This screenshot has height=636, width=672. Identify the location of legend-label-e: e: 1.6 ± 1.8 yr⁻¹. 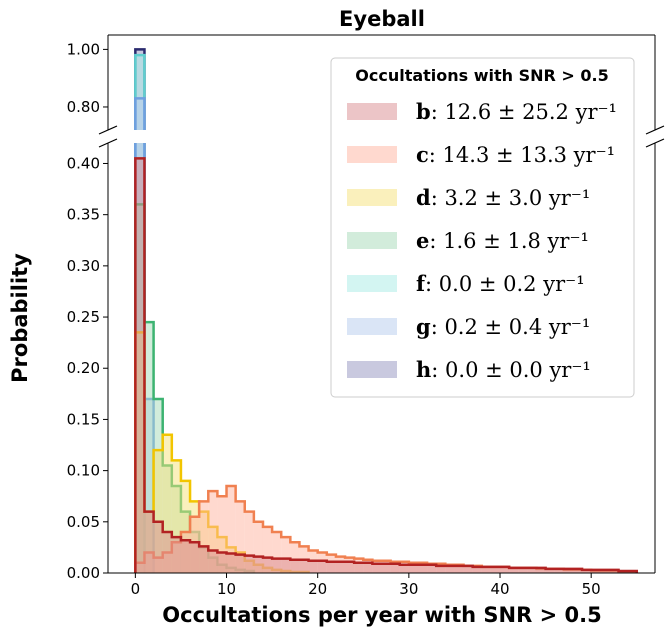
(502, 240).